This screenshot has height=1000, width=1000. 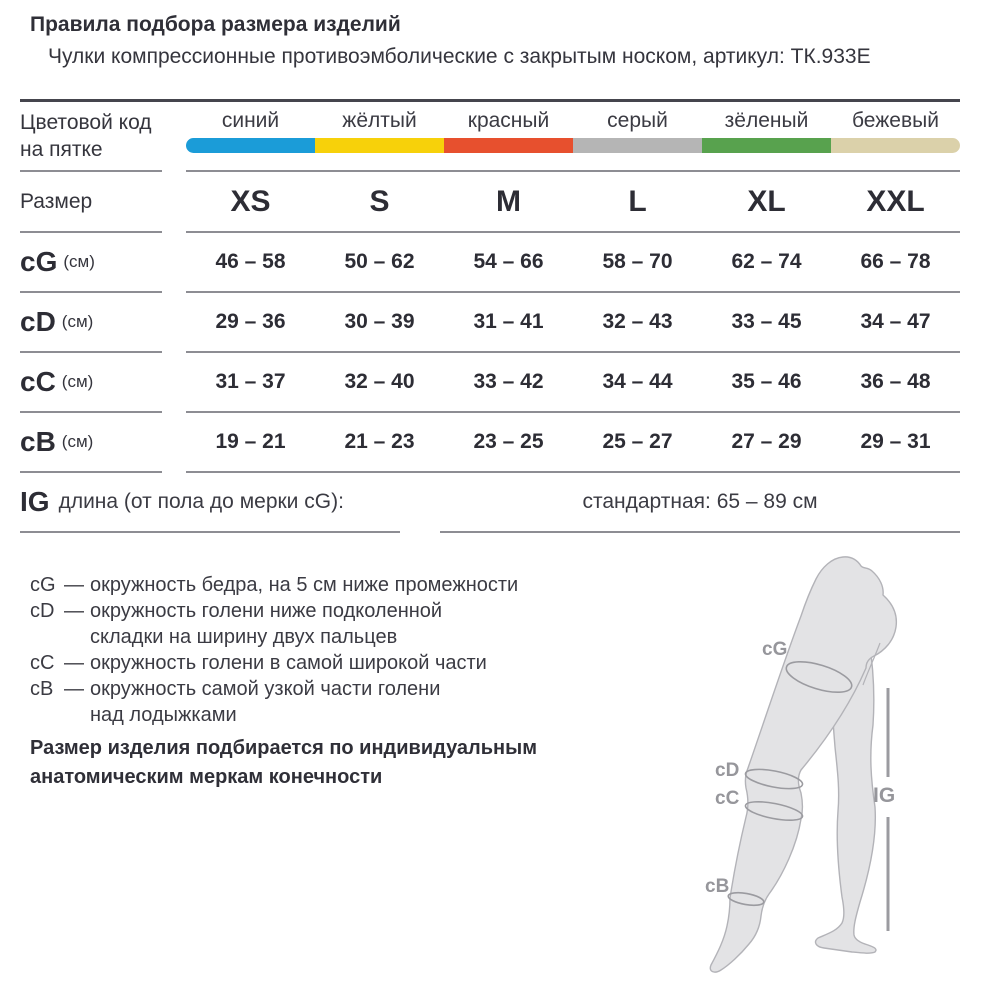 I want to click on cd-measure-band, so click(x=774, y=779).